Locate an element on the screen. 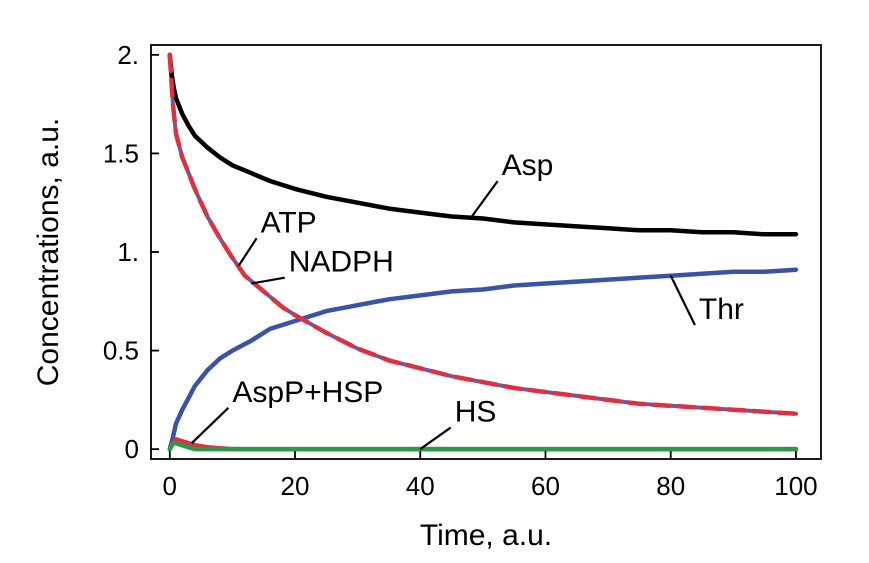  y-tick-label: 2. is located at coordinates (128, 55).